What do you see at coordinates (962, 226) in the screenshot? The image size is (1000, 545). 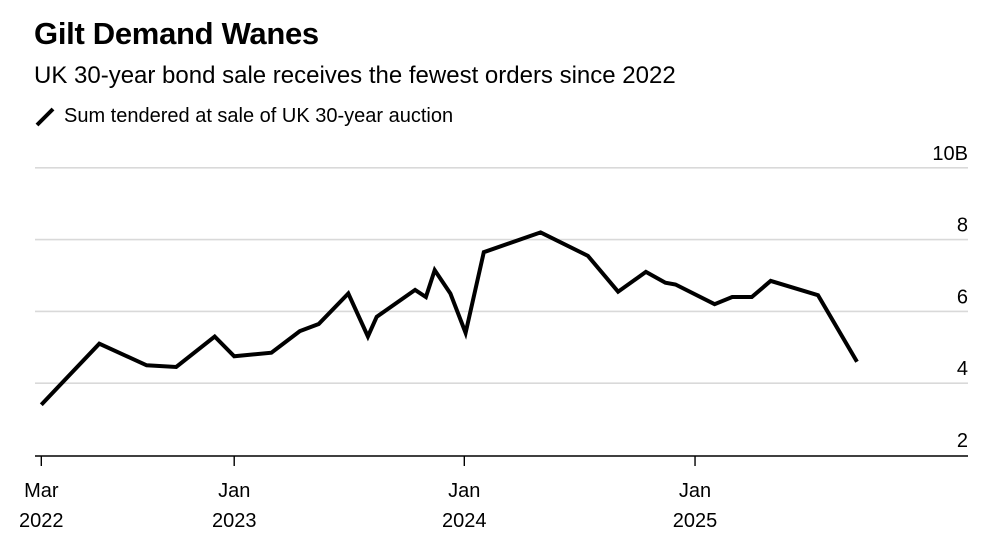 I see `y-tick-label-8: 8` at bounding box center [962, 226].